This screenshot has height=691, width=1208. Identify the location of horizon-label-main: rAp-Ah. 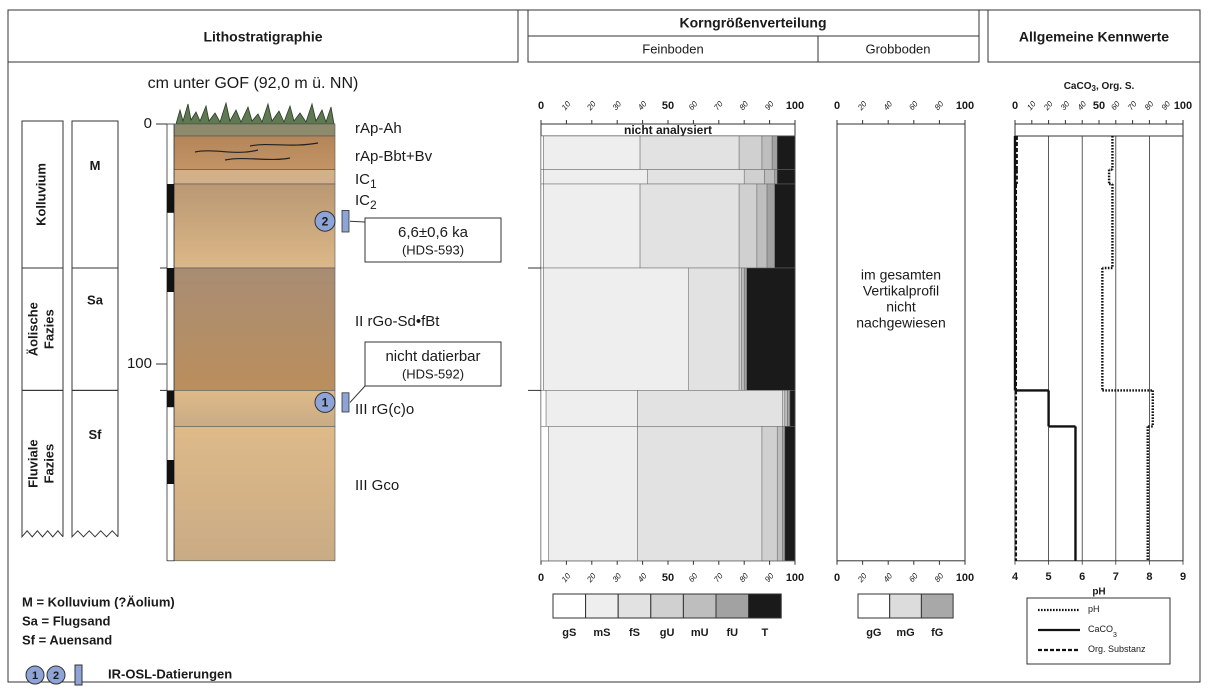
(378, 128).